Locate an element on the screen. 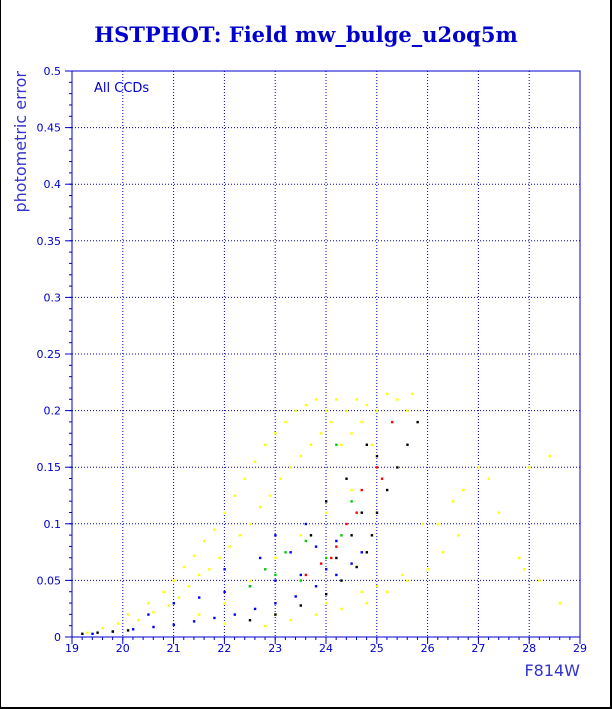 The width and height of the screenshot is (612, 709). annotation-all-ccds: All CCDs is located at coordinates (121, 88).